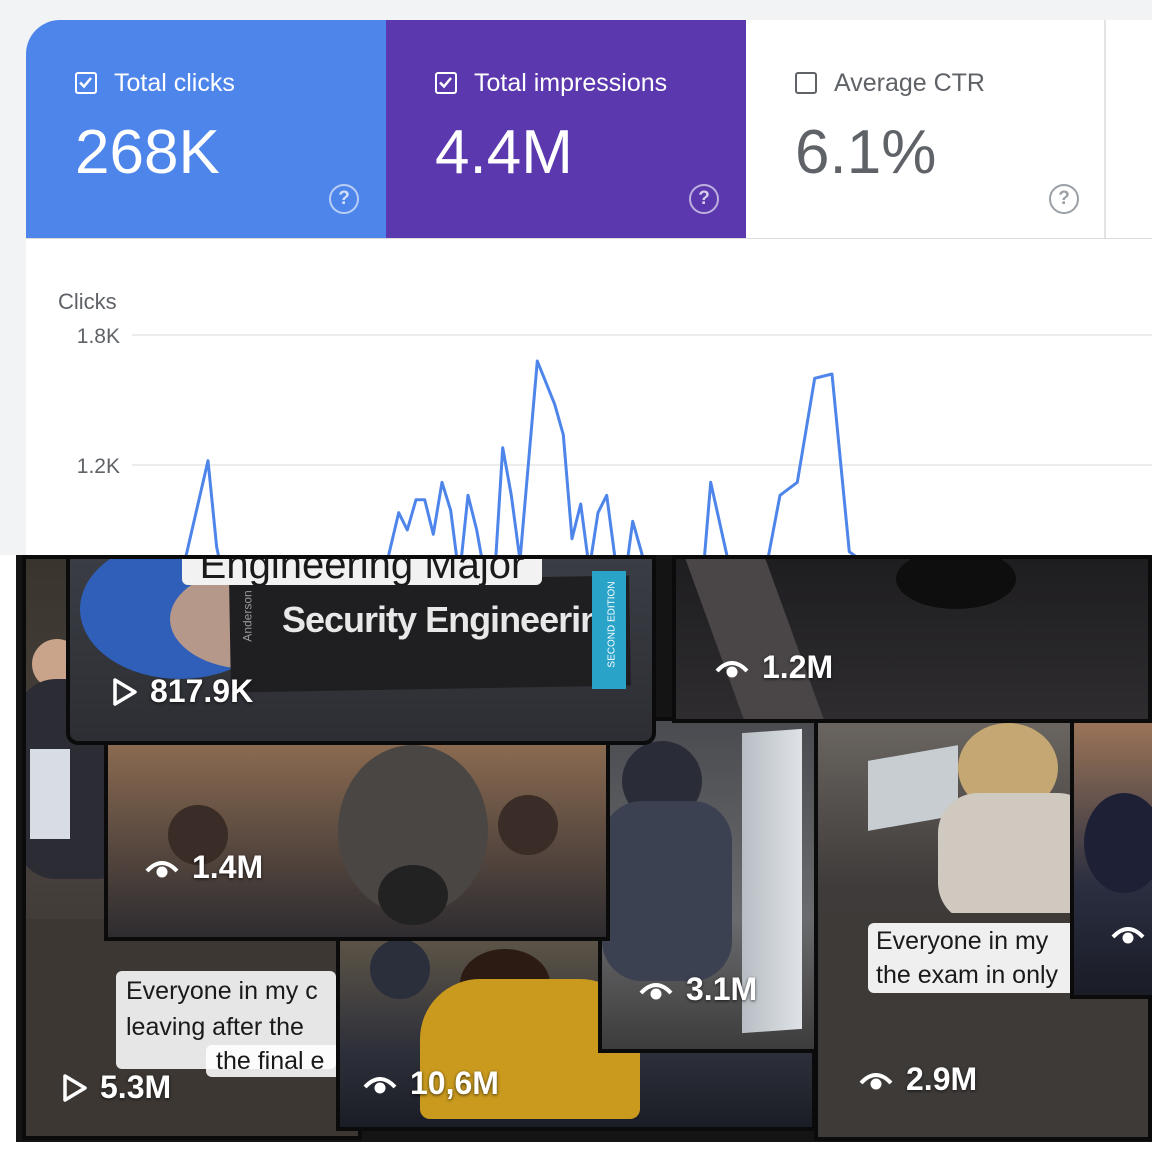 This screenshot has height=1152, width=1152. What do you see at coordinates (667, 891) in the screenshot?
I see `student-body` at bounding box center [667, 891].